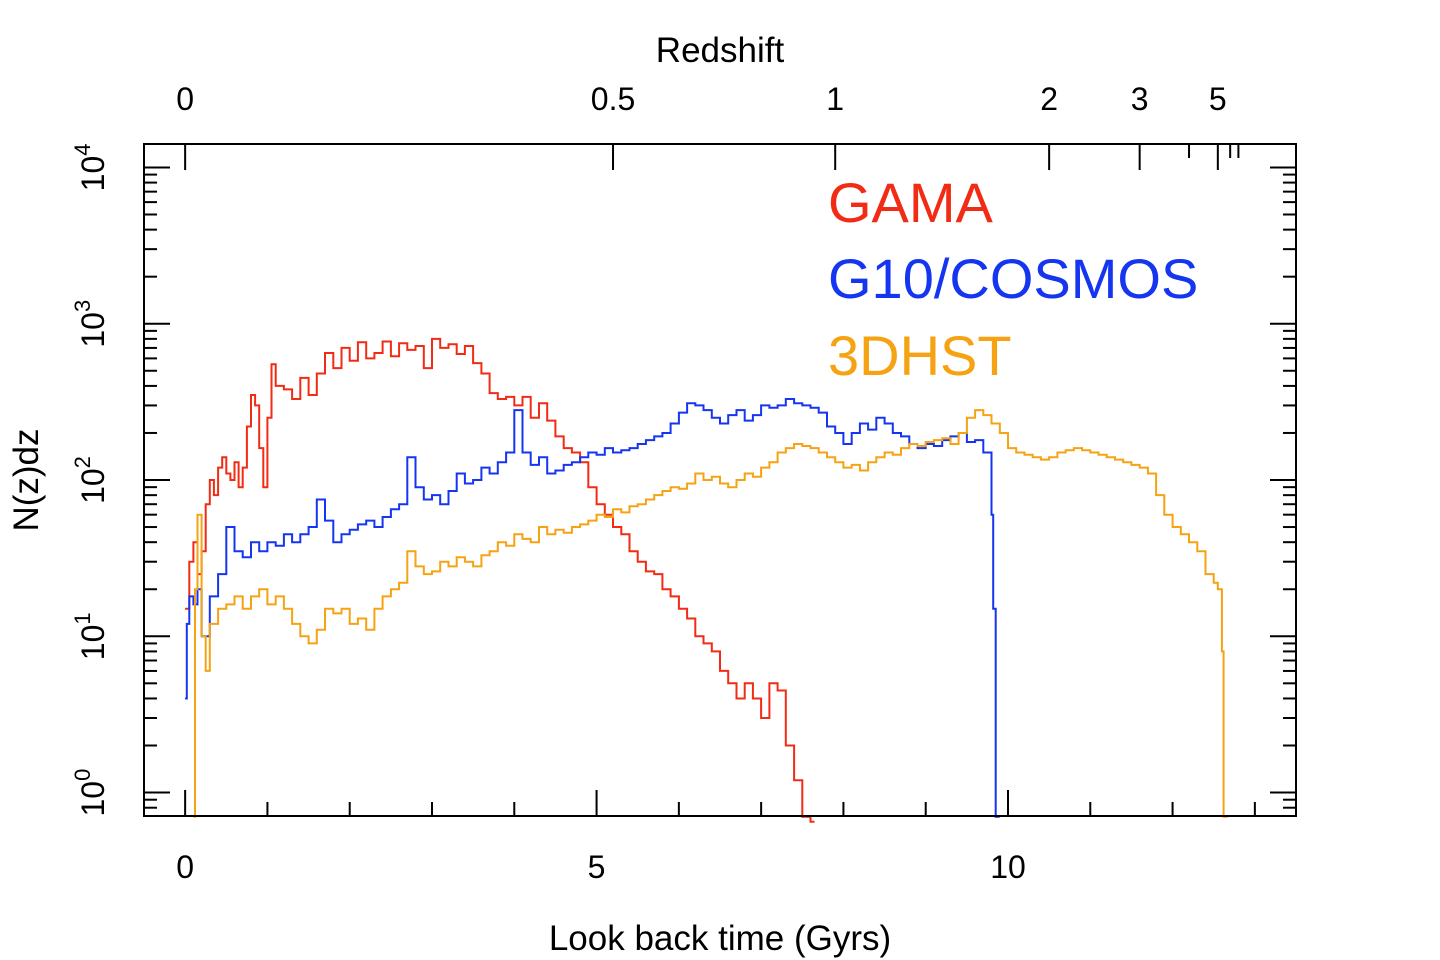 The width and height of the screenshot is (1440, 960). What do you see at coordinates (90, 793) in the screenshot?
I see `y-tick-label: 10⁰` at bounding box center [90, 793].